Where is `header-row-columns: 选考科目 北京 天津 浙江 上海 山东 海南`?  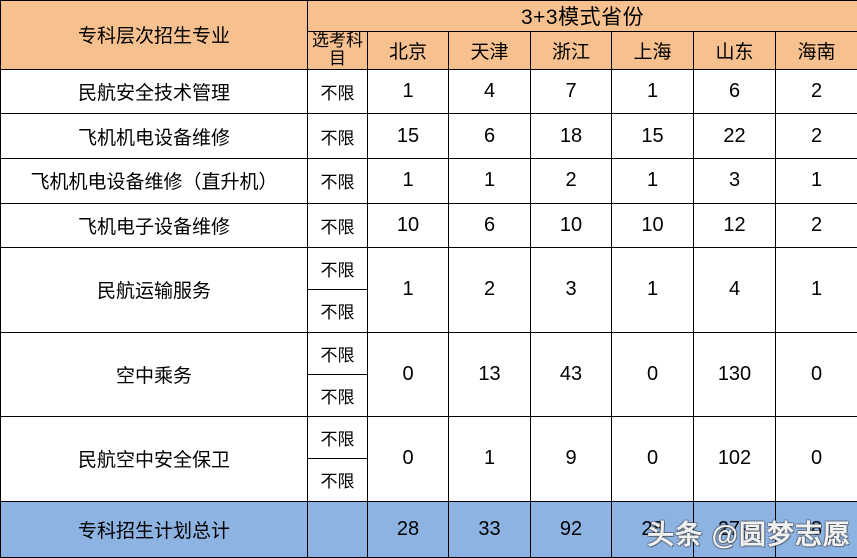 header-row-columns: 选考科目 北京 天津 浙江 上海 山东 海南 is located at coordinates (429, 50).